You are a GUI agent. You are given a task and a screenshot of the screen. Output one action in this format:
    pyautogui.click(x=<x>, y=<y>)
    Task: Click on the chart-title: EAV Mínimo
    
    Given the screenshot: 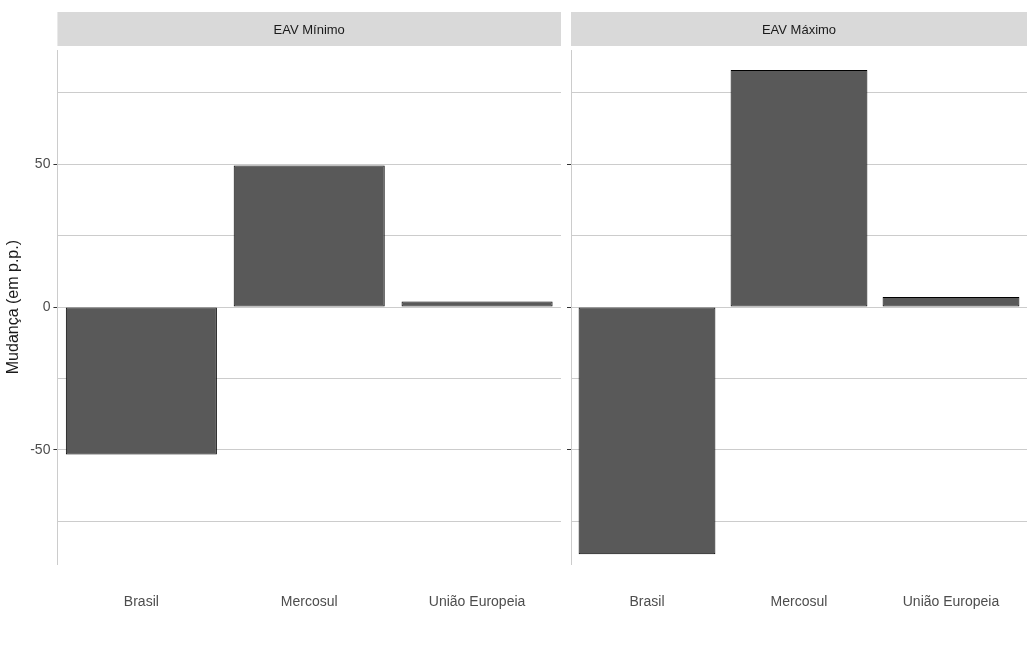 What is the action you would take?
    pyautogui.click(x=309, y=29)
    